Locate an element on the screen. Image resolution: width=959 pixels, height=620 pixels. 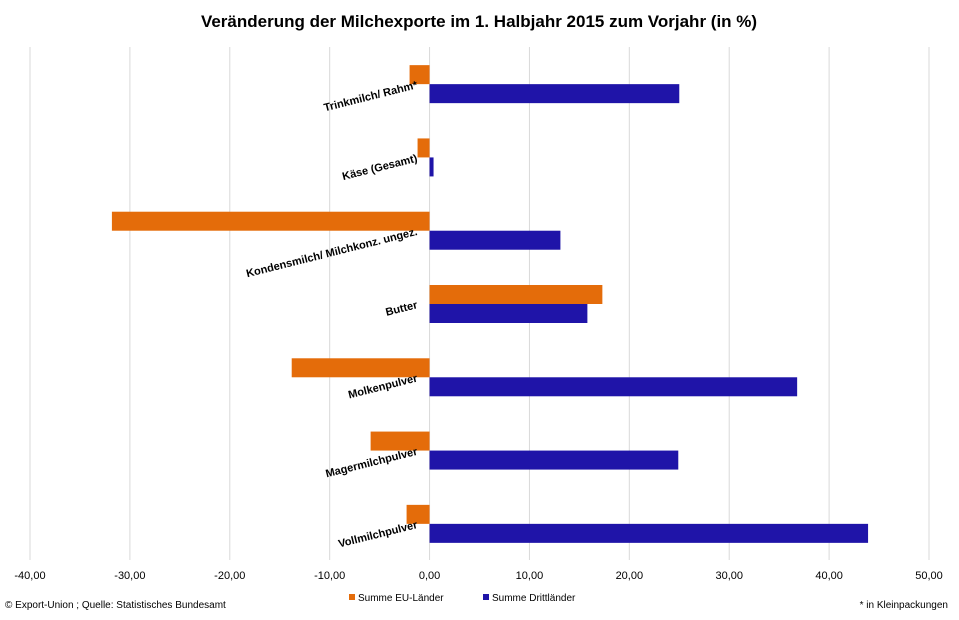
category-label: Kondensmilch/ Milchkonz. ungez. is located at coordinates (332, 253).